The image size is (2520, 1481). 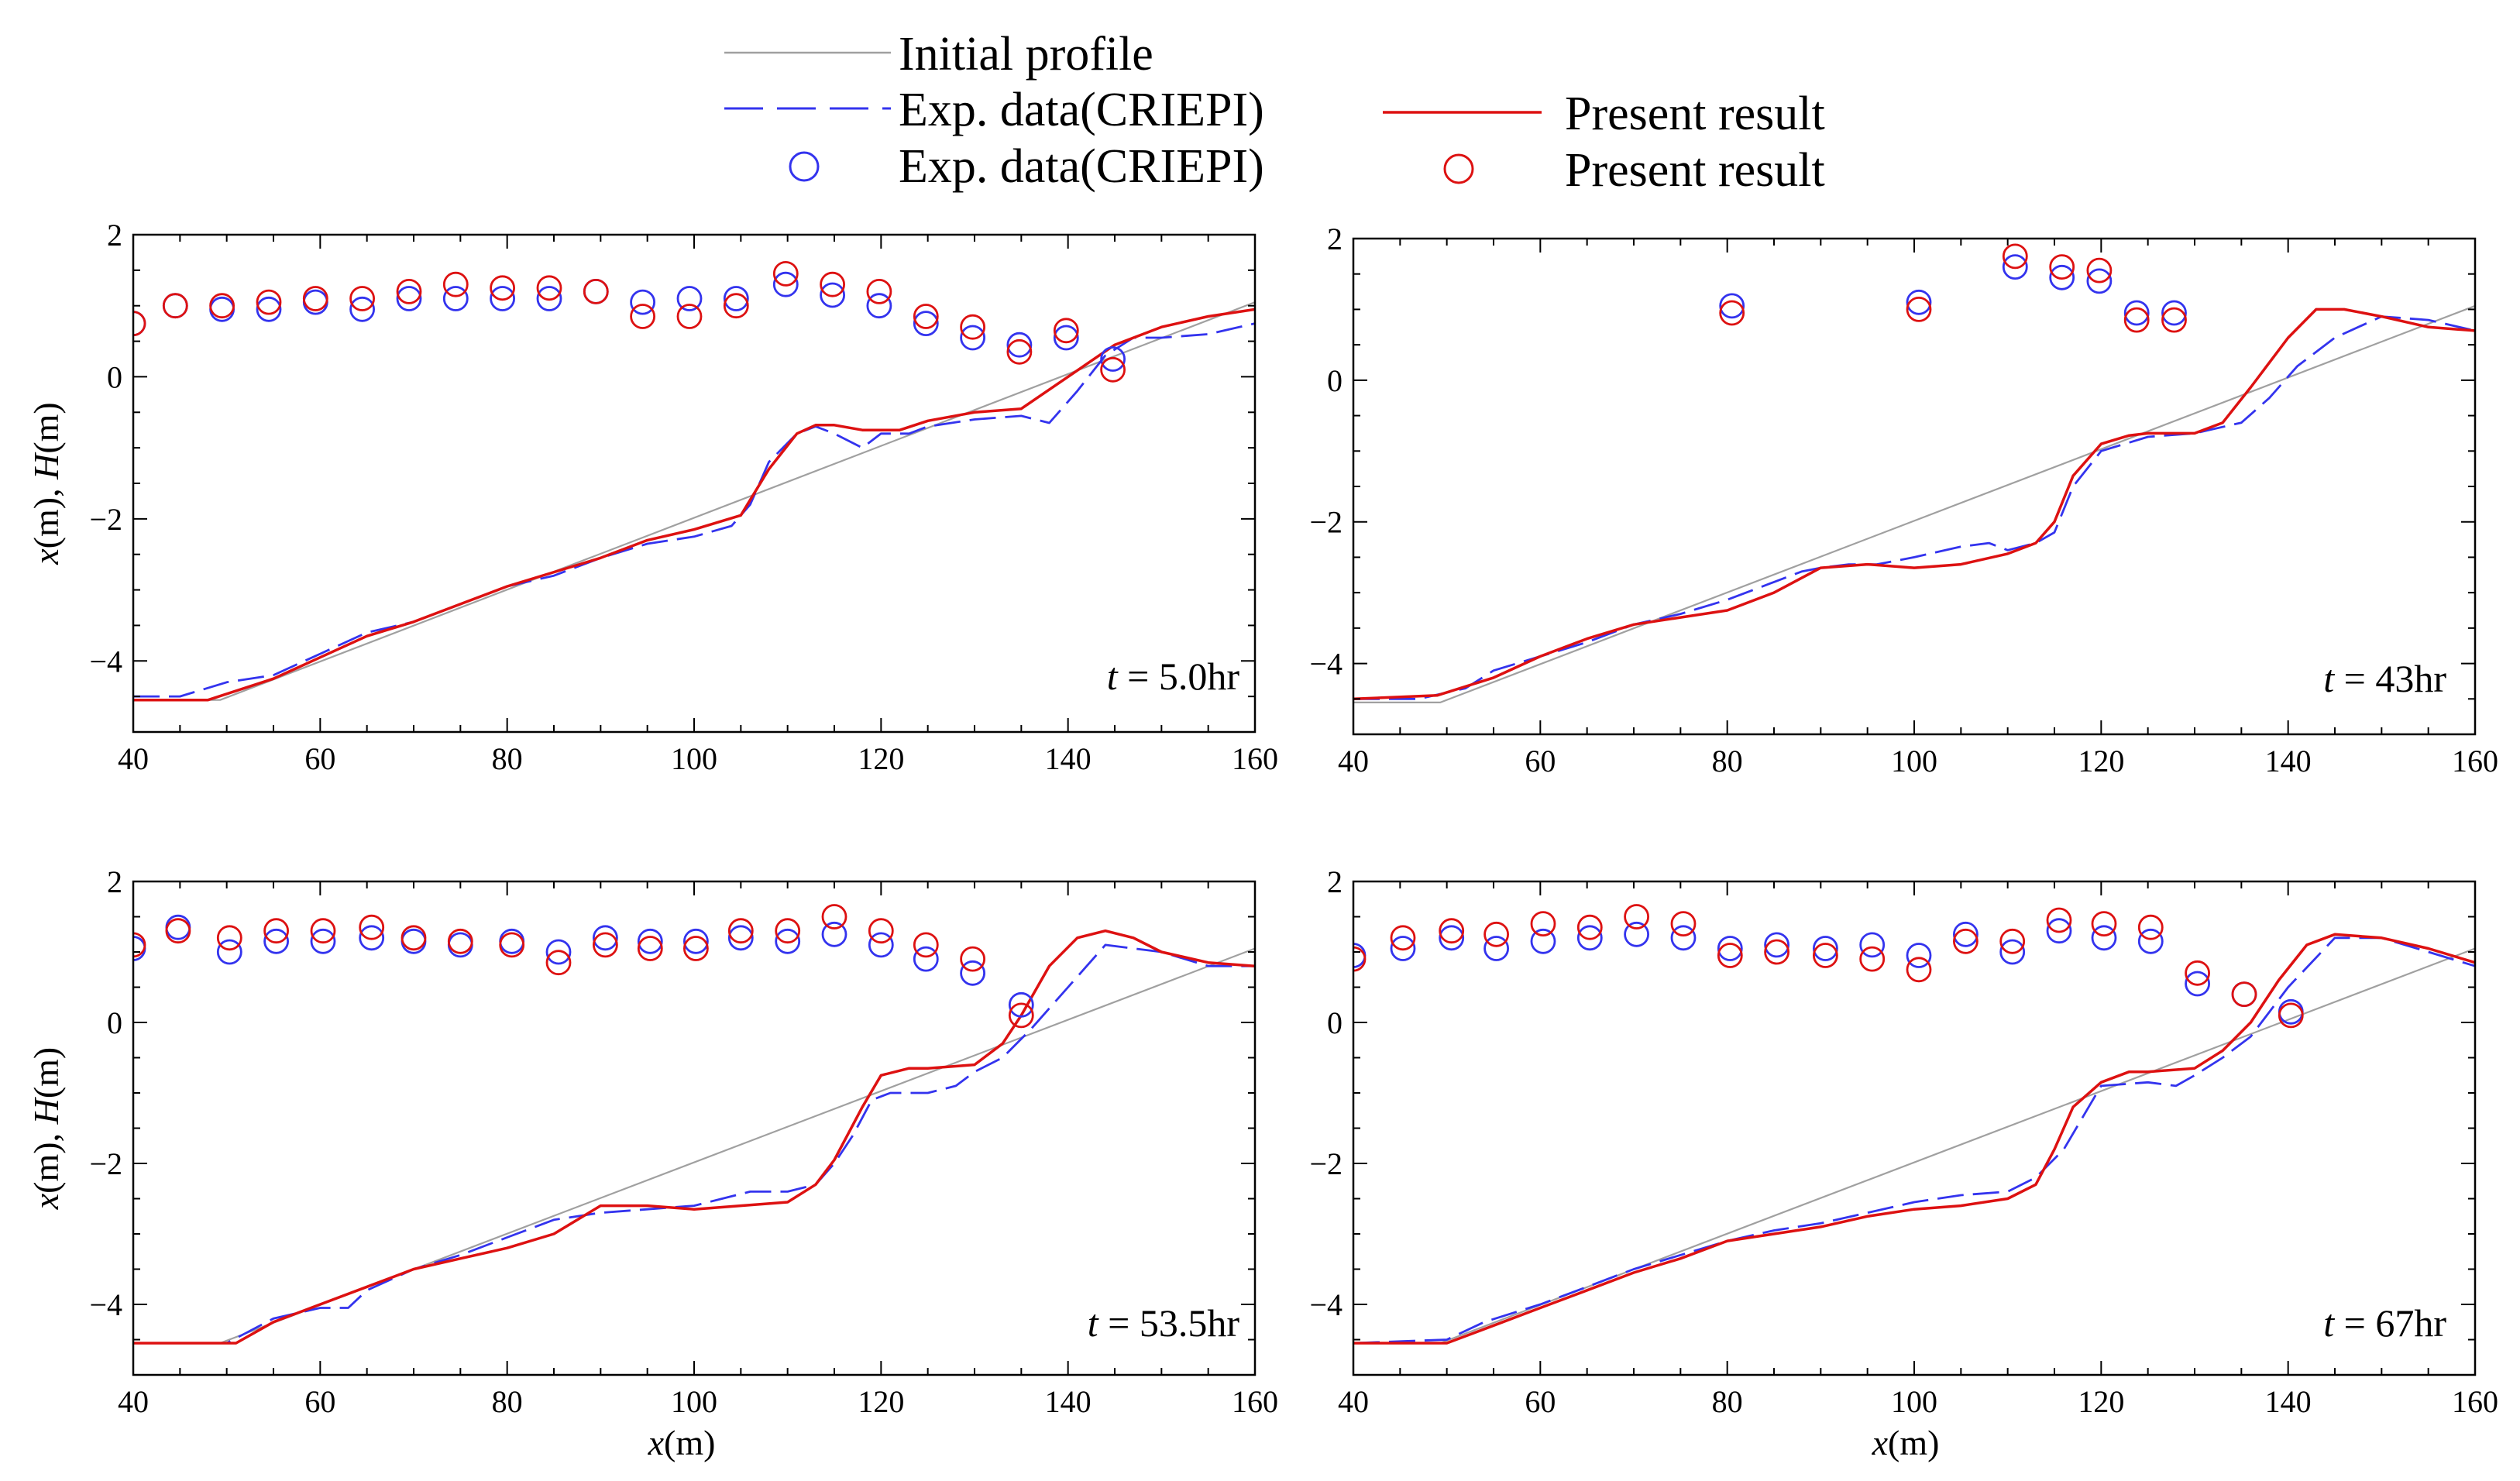 I want to click on x-tick-label: 160, so click(x=1255, y=758).